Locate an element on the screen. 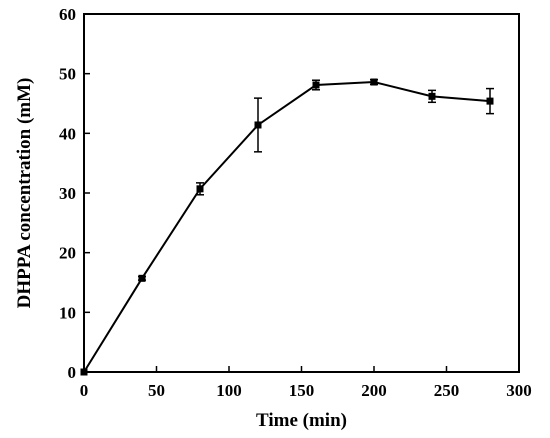 The image size is (550, 438). y-tick-label: 50 is located at coordinates (67, 74).